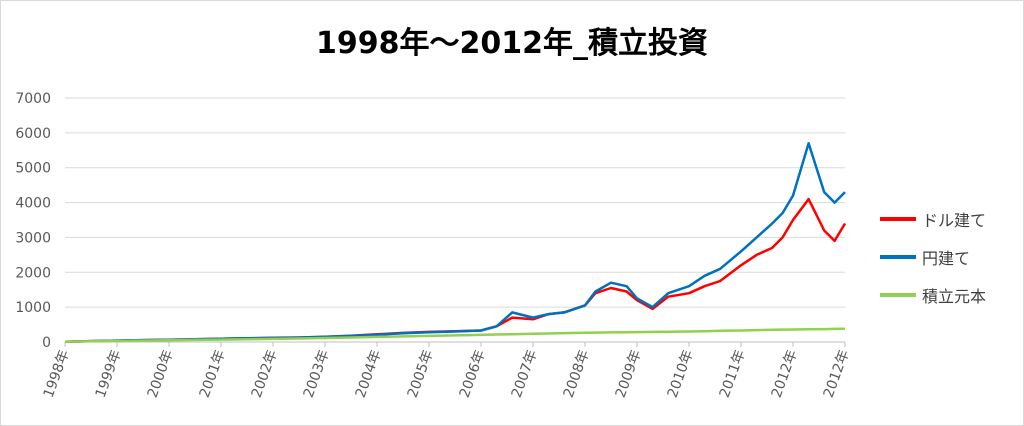  What do you see at coordinates (898, 257) in the screenshot?
I see `legend-swatch-yen` at bounding box center [898, 257].